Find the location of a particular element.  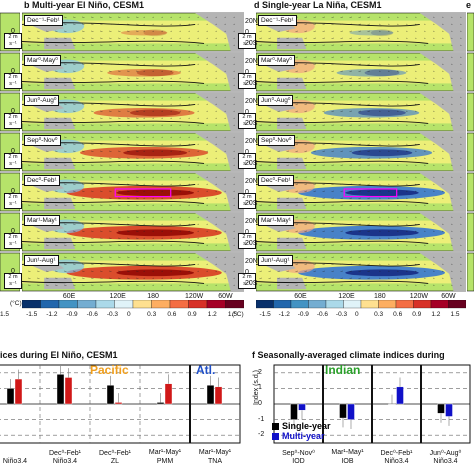

anomaly-core is located at coordinates (382, 113).